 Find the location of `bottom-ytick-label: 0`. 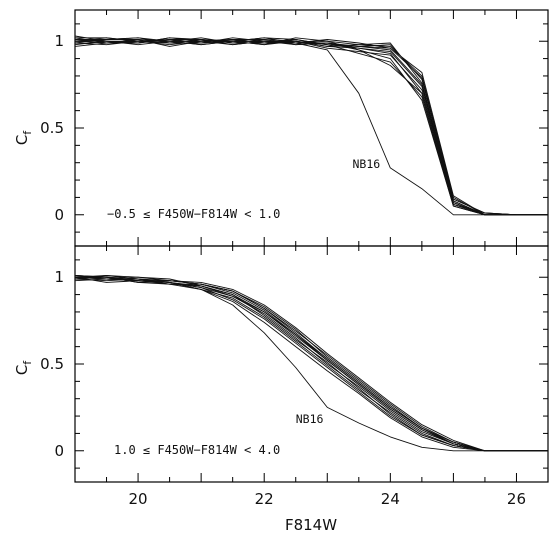

bottom-ytick-label: 0 is located at coordinates (59, 451).